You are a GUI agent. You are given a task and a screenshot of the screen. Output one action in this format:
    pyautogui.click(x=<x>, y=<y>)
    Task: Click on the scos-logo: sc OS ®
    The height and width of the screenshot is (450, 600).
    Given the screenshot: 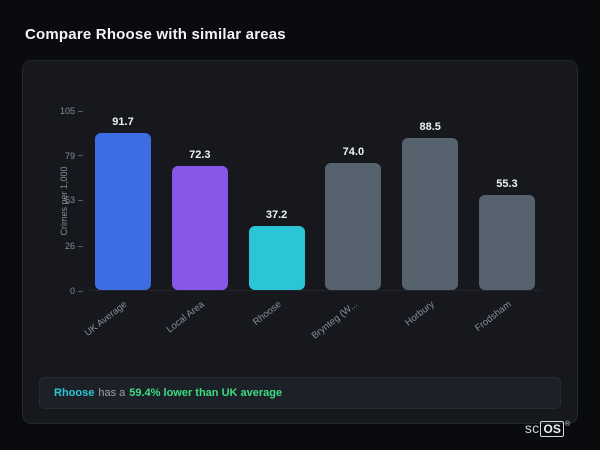 What is the action you would take?
    pyautogui.click(x=547, y=428)
    